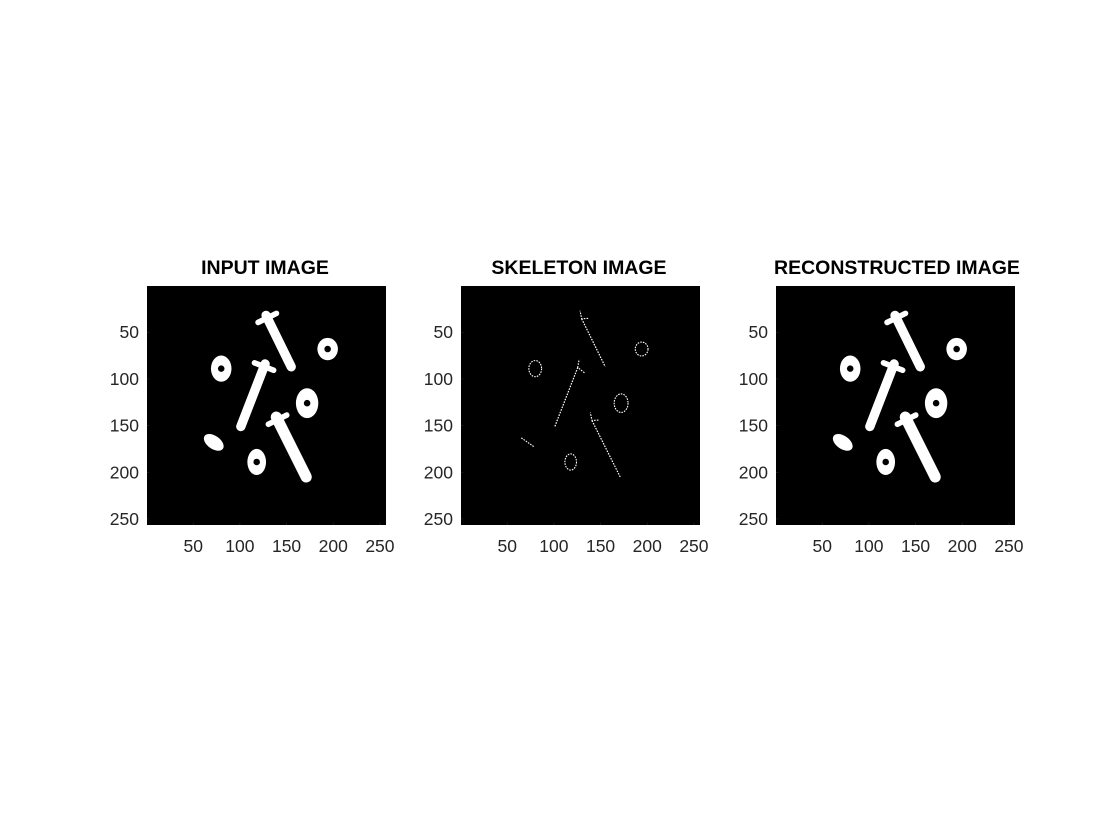 This screenshot has height=840, width=1120. I want to click on ring-right-skeleton, so click(621, 403).